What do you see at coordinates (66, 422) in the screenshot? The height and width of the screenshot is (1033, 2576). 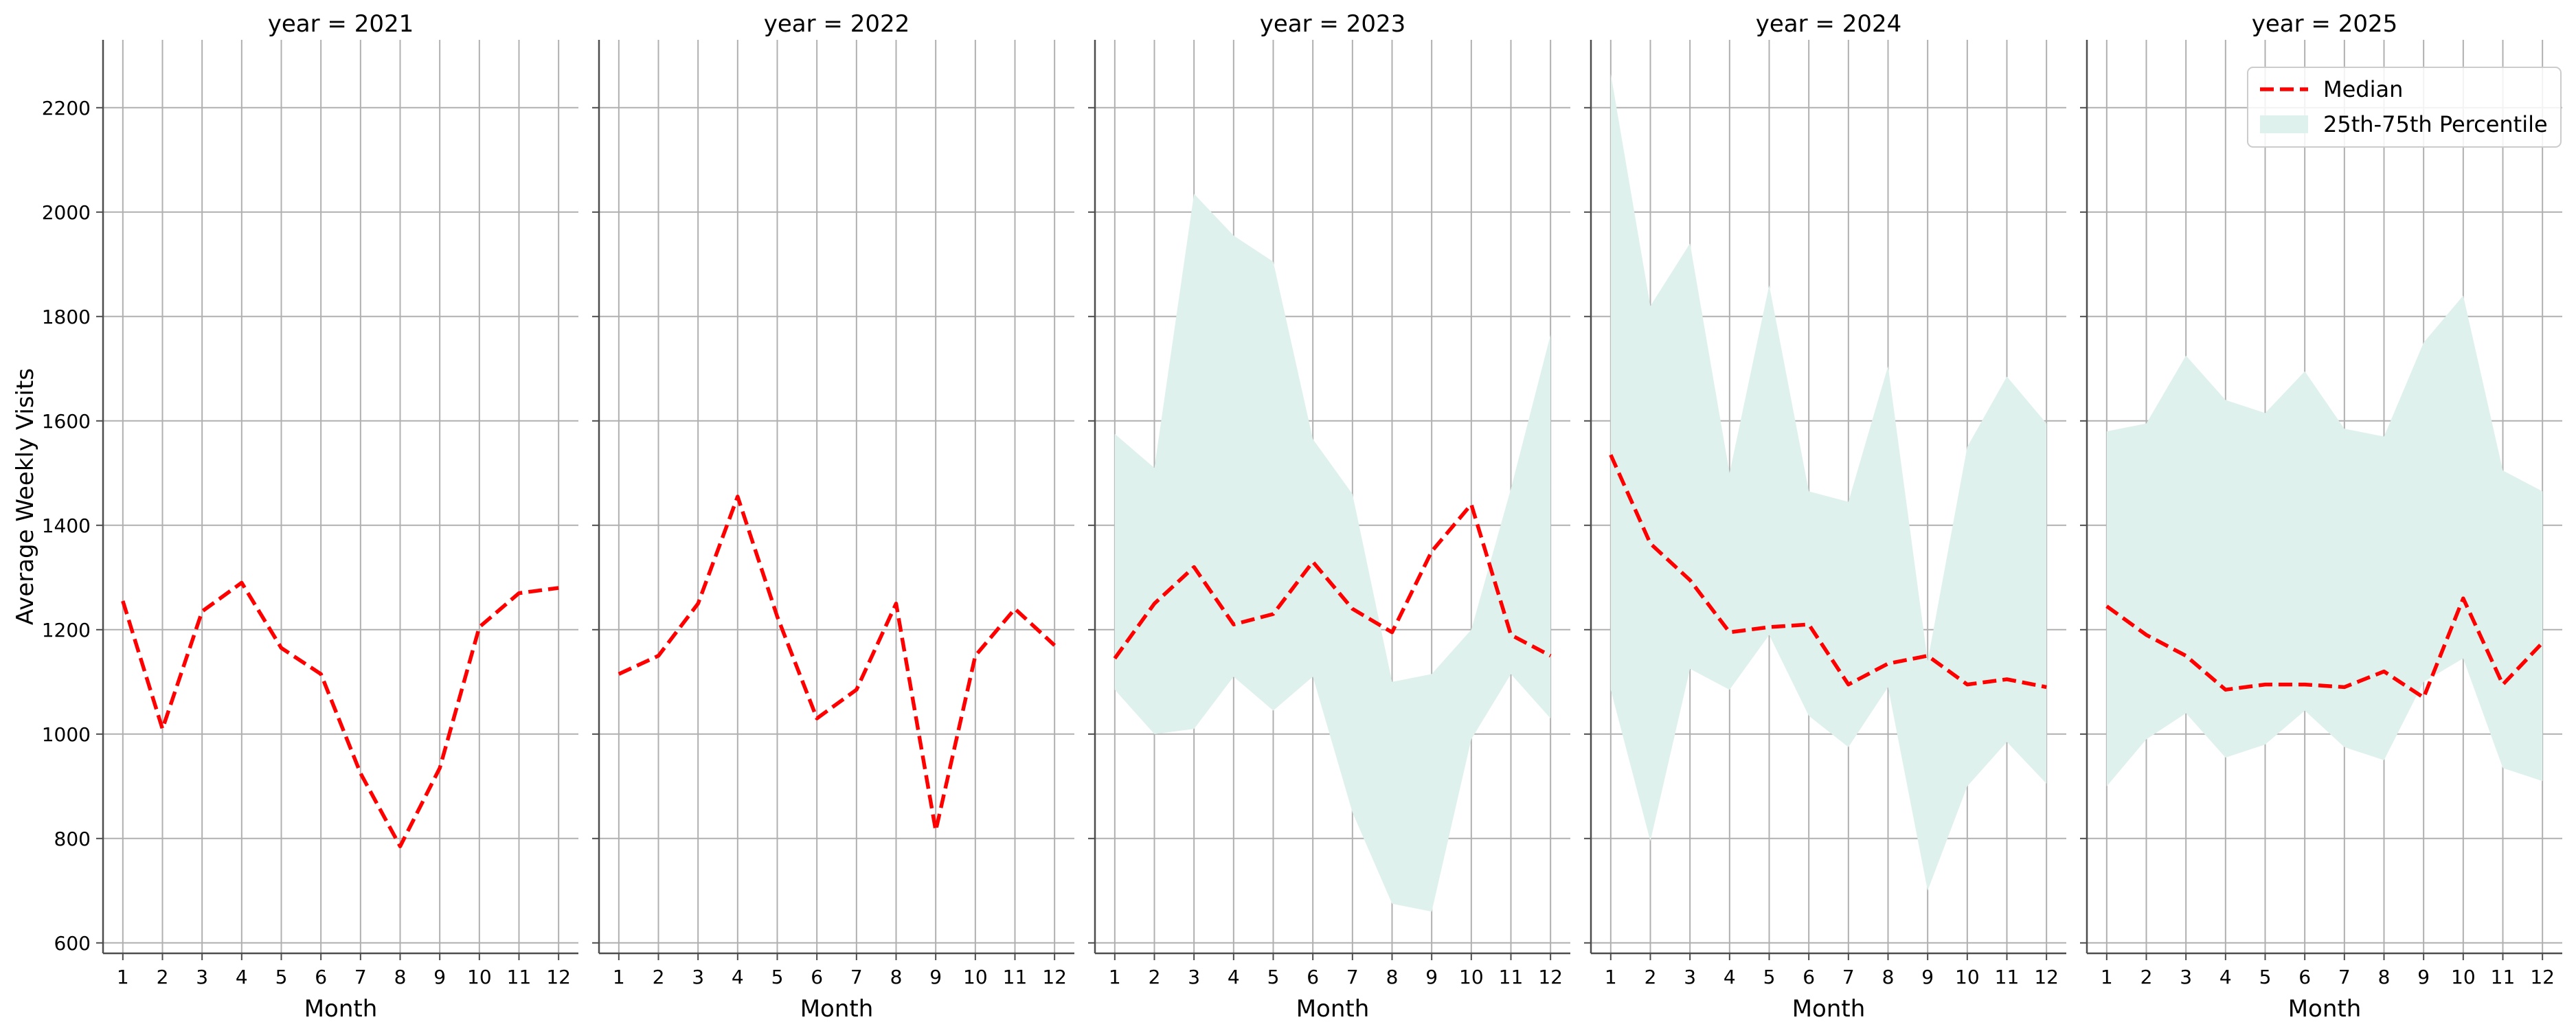 I see `y-tick-label: 1600` at bounding box center [66, 422].